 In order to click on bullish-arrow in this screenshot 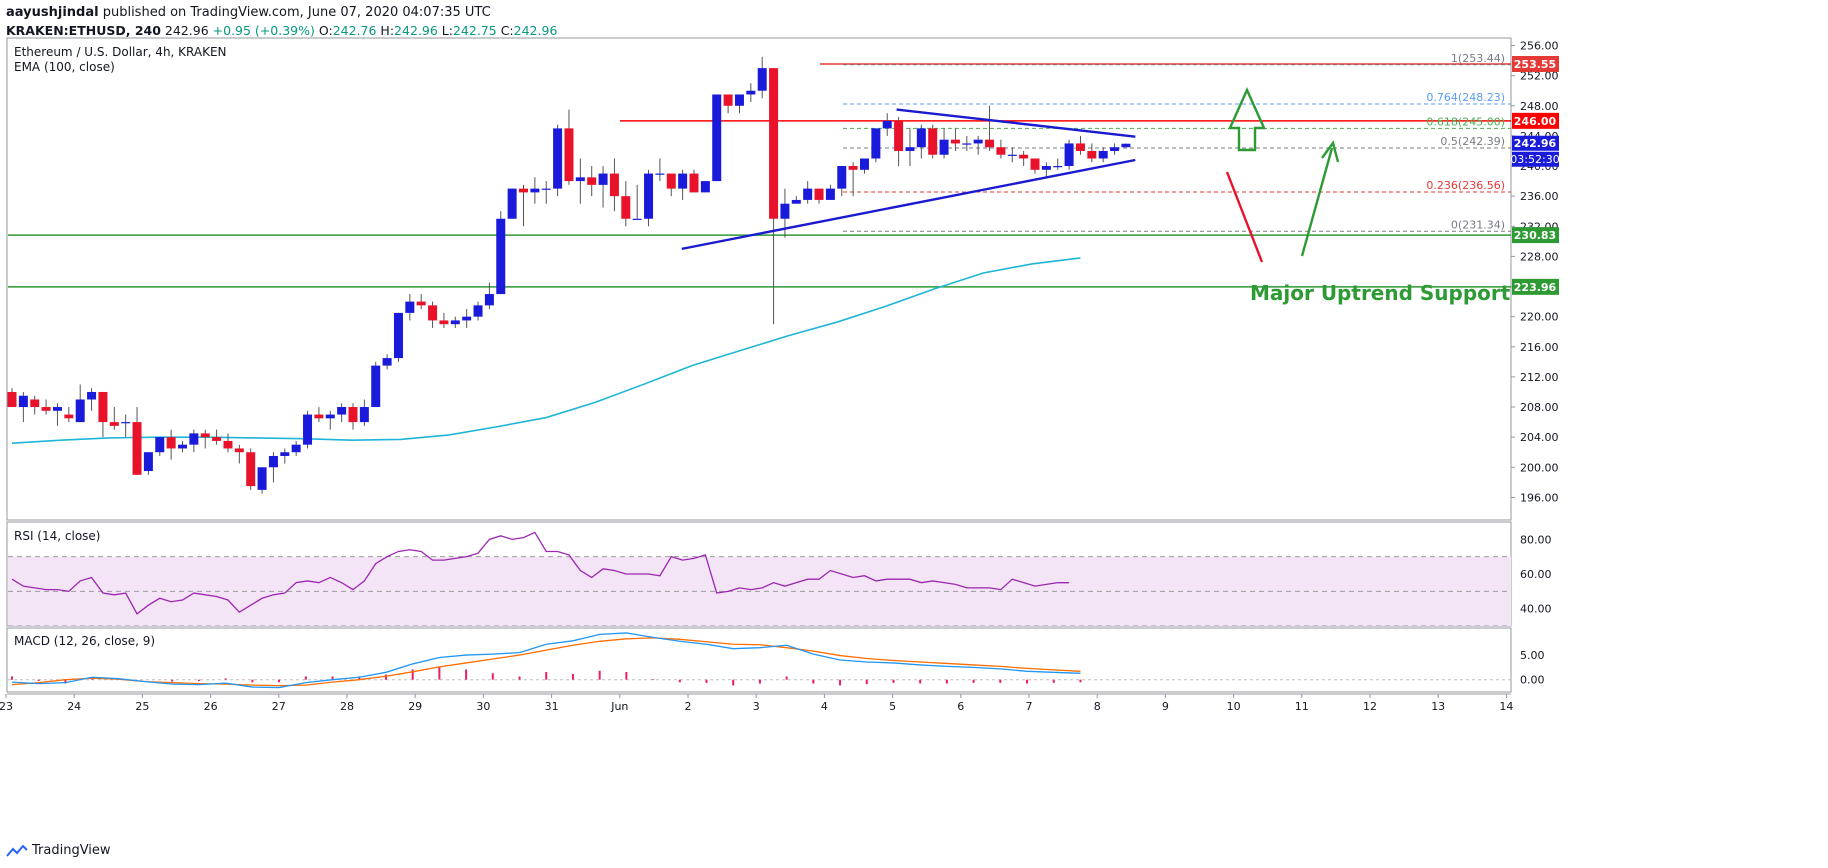, I will do `click(1317, 202)`.